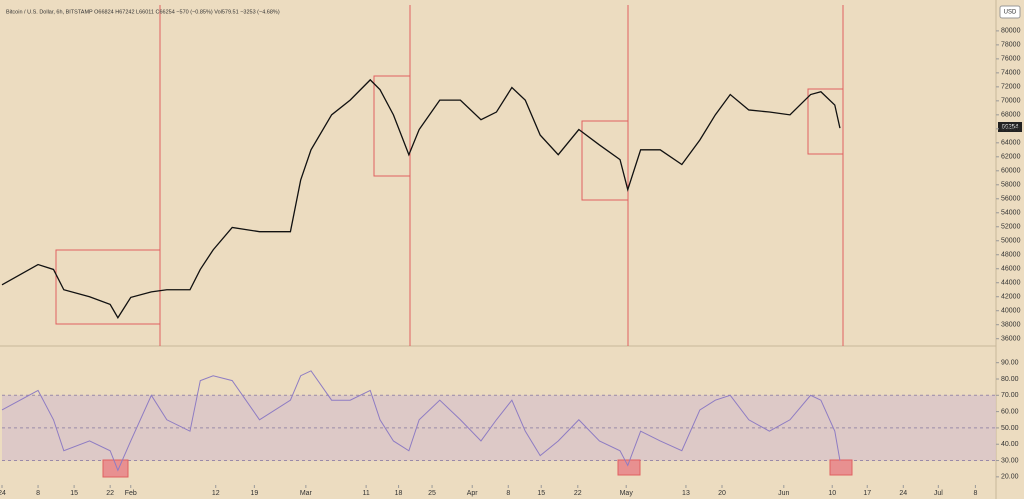  Describe the element at coordinates (1011, 283) in the screenshot. I see `y-tick-label: 44000` at that location.